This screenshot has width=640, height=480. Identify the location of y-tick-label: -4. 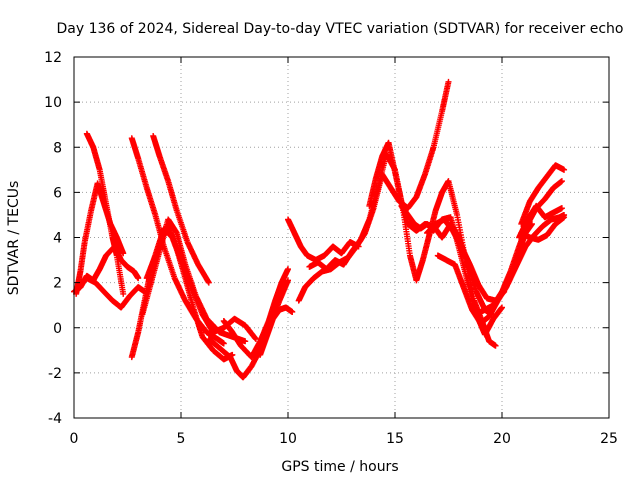
(55, 419).